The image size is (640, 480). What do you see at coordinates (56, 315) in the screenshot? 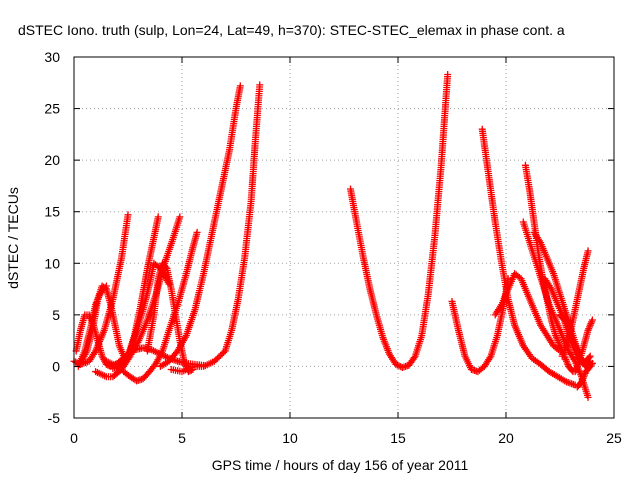
I see `y-tick-label: 5` at bounding box center [56, 315].